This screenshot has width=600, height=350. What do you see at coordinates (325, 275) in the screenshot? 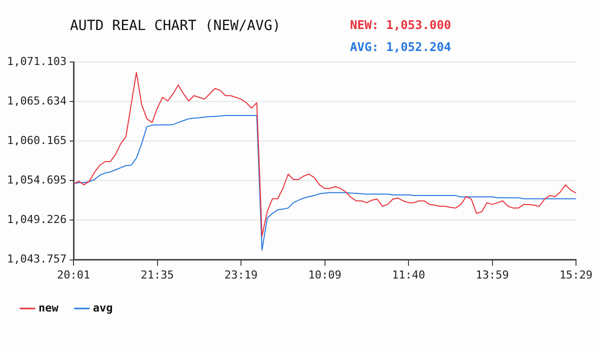
I see `x-tick-label: 10:09` at bounding box center [325, 275].